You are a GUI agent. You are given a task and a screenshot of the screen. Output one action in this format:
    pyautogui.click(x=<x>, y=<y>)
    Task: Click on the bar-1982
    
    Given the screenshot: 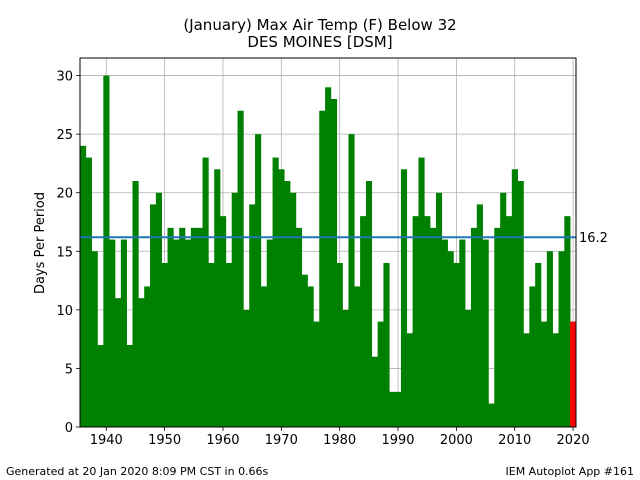 What is the action you would take?
    pyautogui.click(x=351, y=280)
    